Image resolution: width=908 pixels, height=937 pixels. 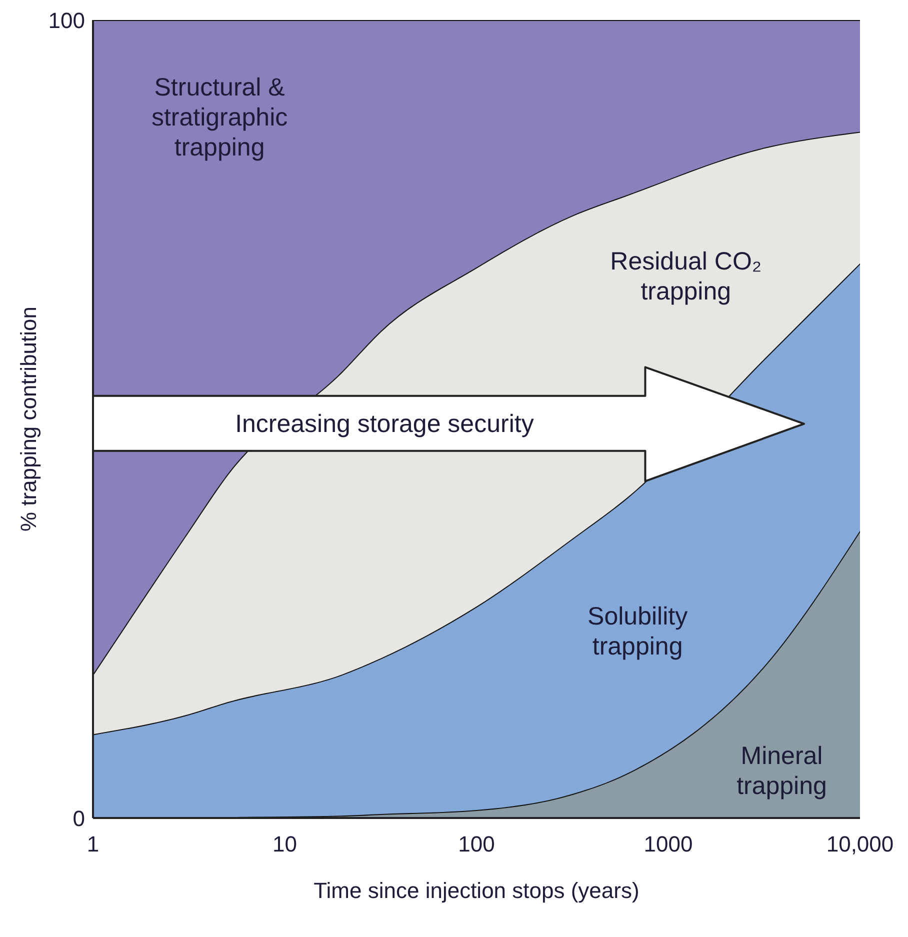 I want to click on x-tick-label: 100, so click(x=476, y=844).